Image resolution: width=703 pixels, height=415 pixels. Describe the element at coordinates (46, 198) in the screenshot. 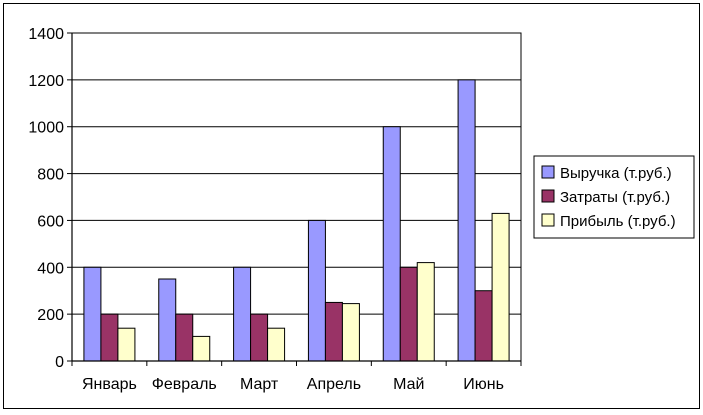

I see `y-tick-labels: 0 200 400 600 800 1000 1200 1400` at that location.